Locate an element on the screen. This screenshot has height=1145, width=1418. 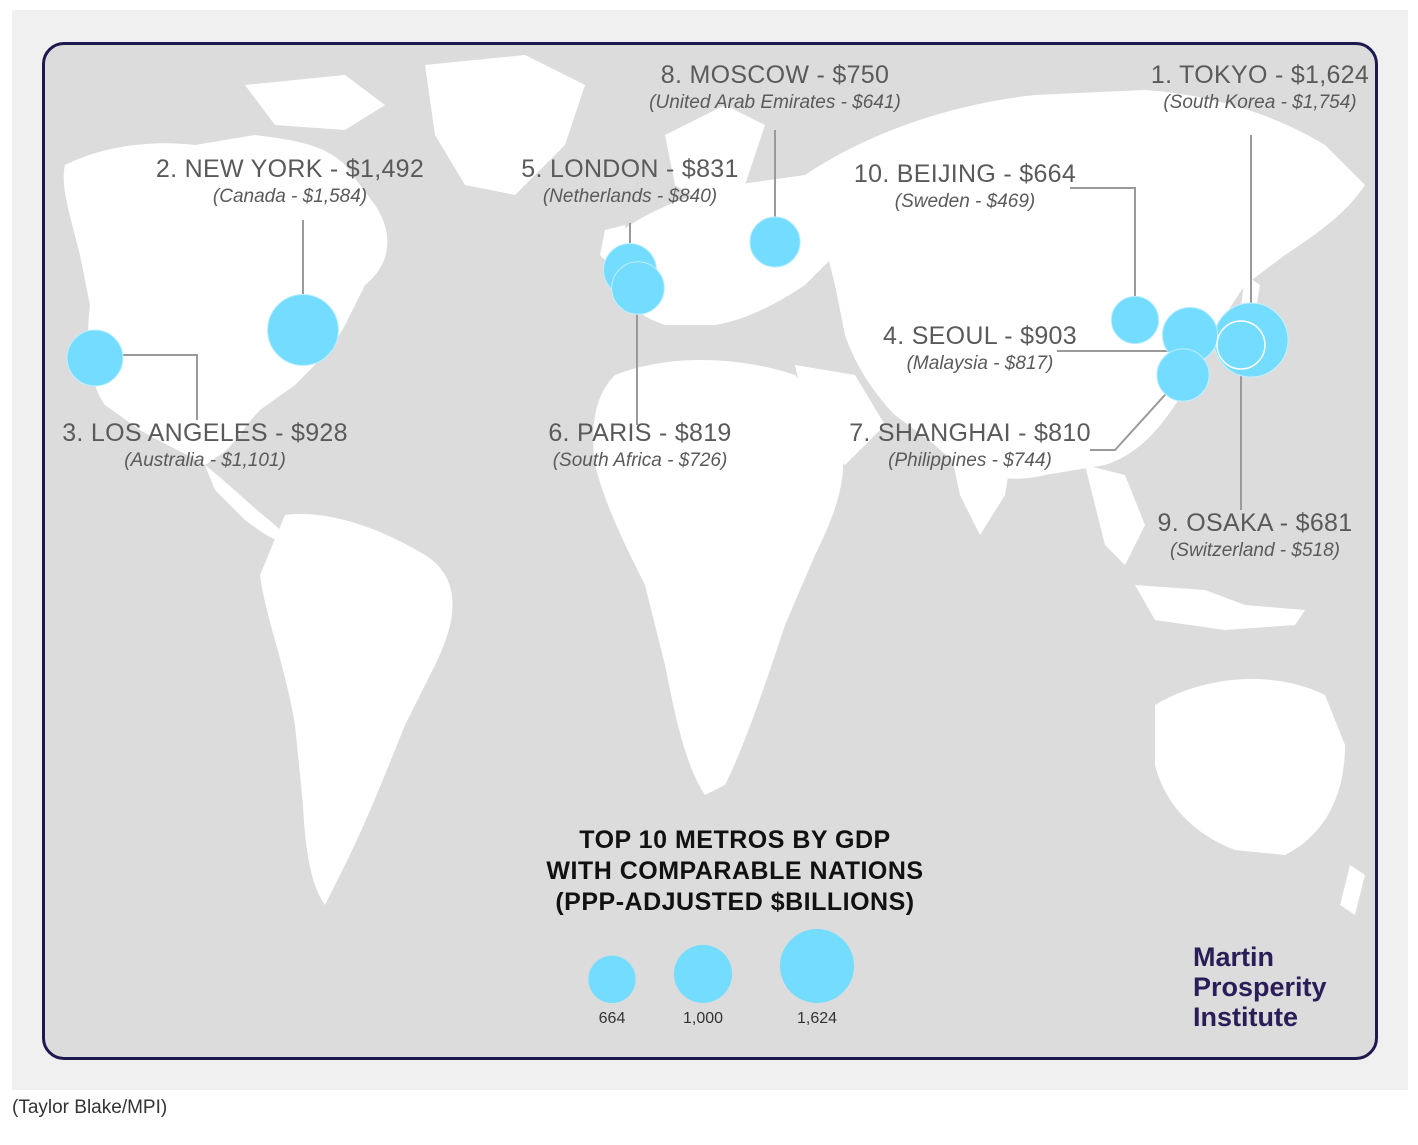
metro-name: 7. SHANGHAI - $810 is located at coordinates (970, 433).